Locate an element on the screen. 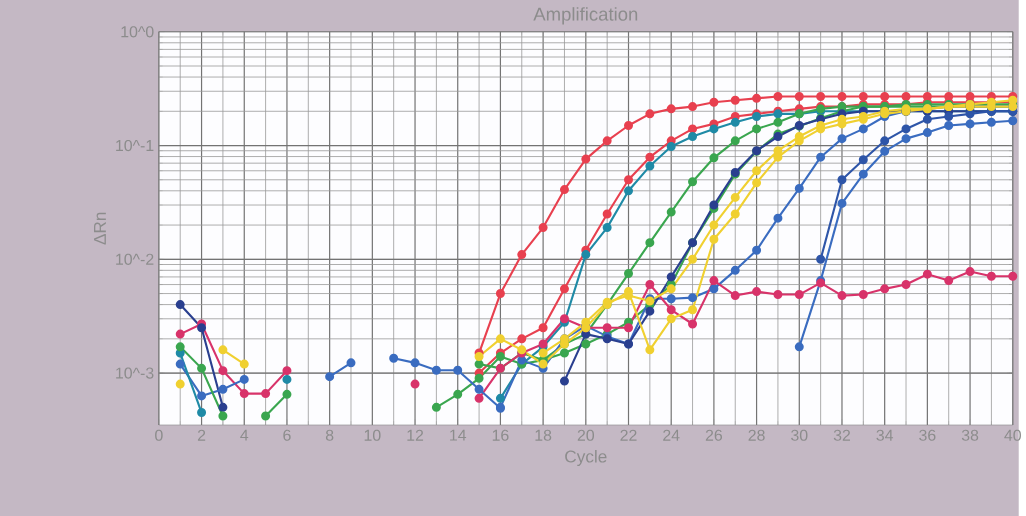  y-tick-label: 10^0 is located at coordinates (137, 32).